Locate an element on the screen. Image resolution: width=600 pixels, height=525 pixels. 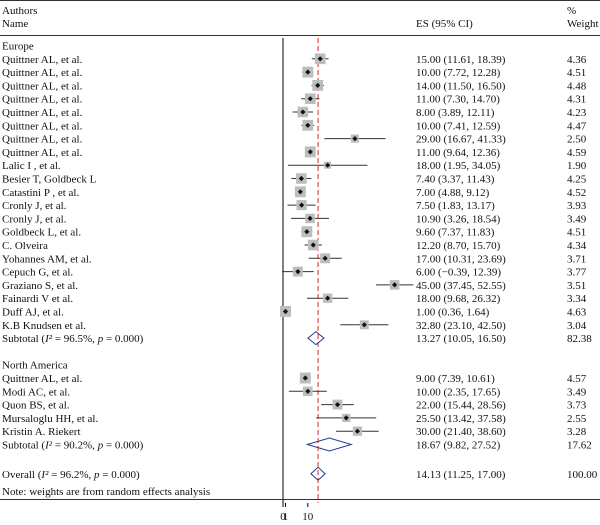
weight-value: 3.73 is located at coordinates (577, 406).